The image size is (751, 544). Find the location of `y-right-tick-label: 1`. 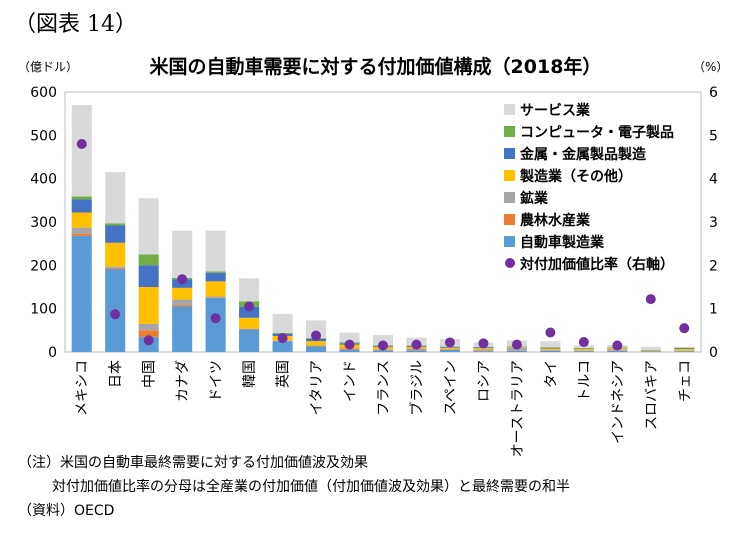

y-right-tick-label: 1 is located at coordinates (713, 310).